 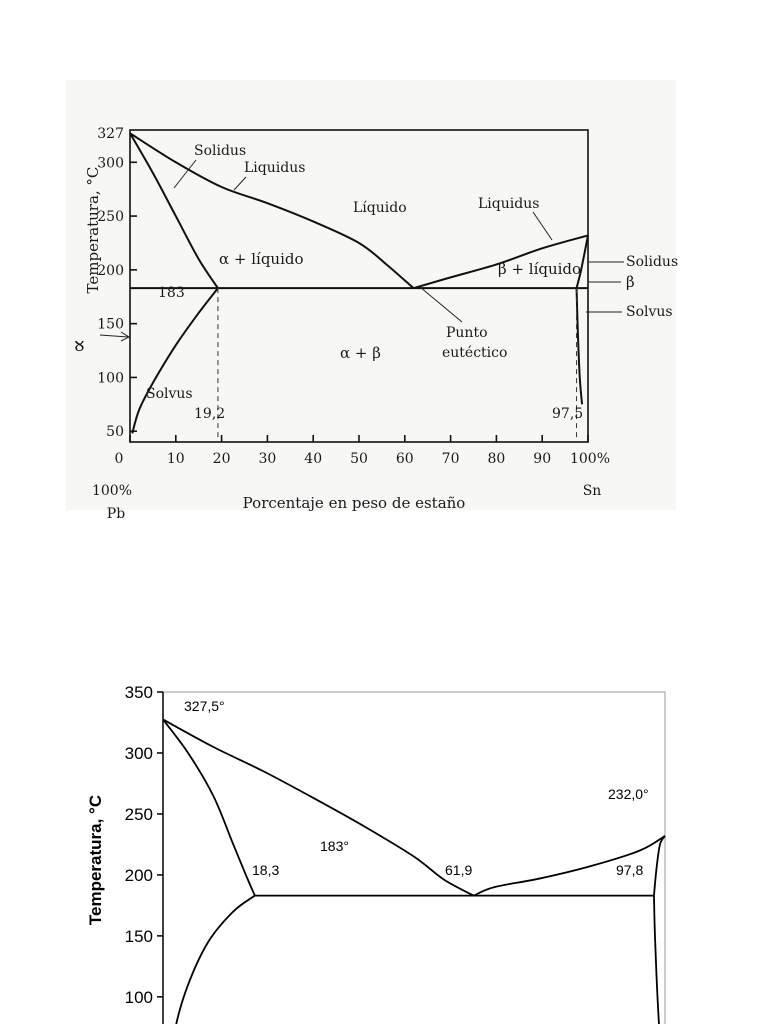 I want to click on y-tick-label: 350, so click(x=139, y=692).